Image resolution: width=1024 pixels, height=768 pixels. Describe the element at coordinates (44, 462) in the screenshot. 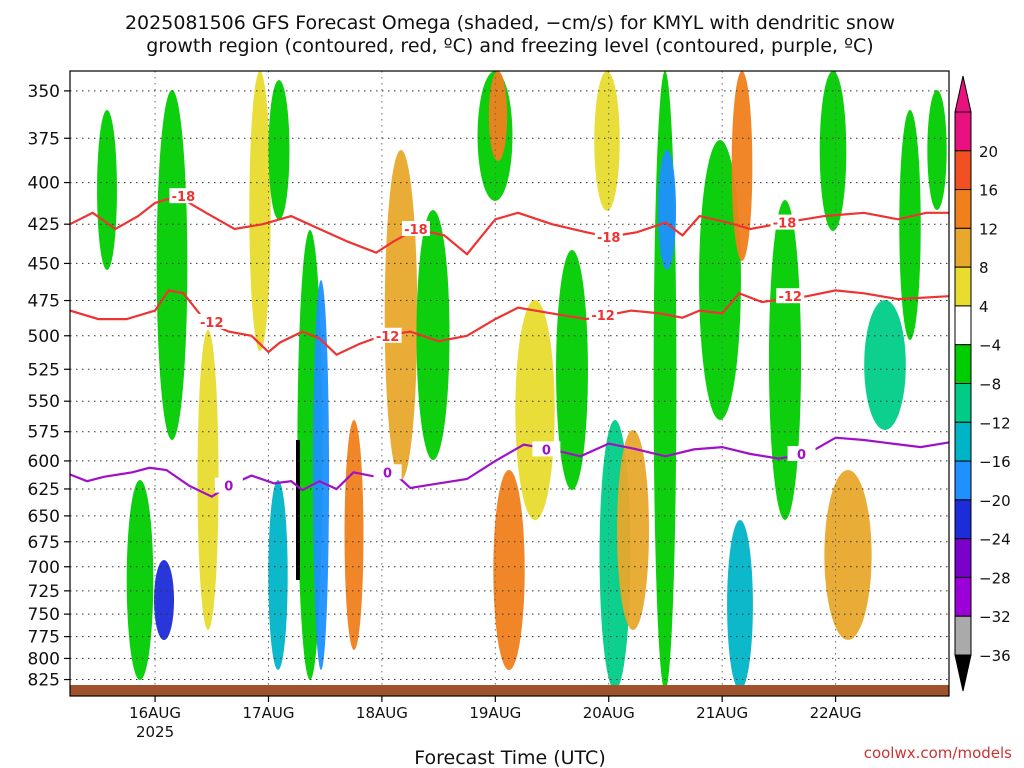

I see `y-tick-label: 600` at that location.